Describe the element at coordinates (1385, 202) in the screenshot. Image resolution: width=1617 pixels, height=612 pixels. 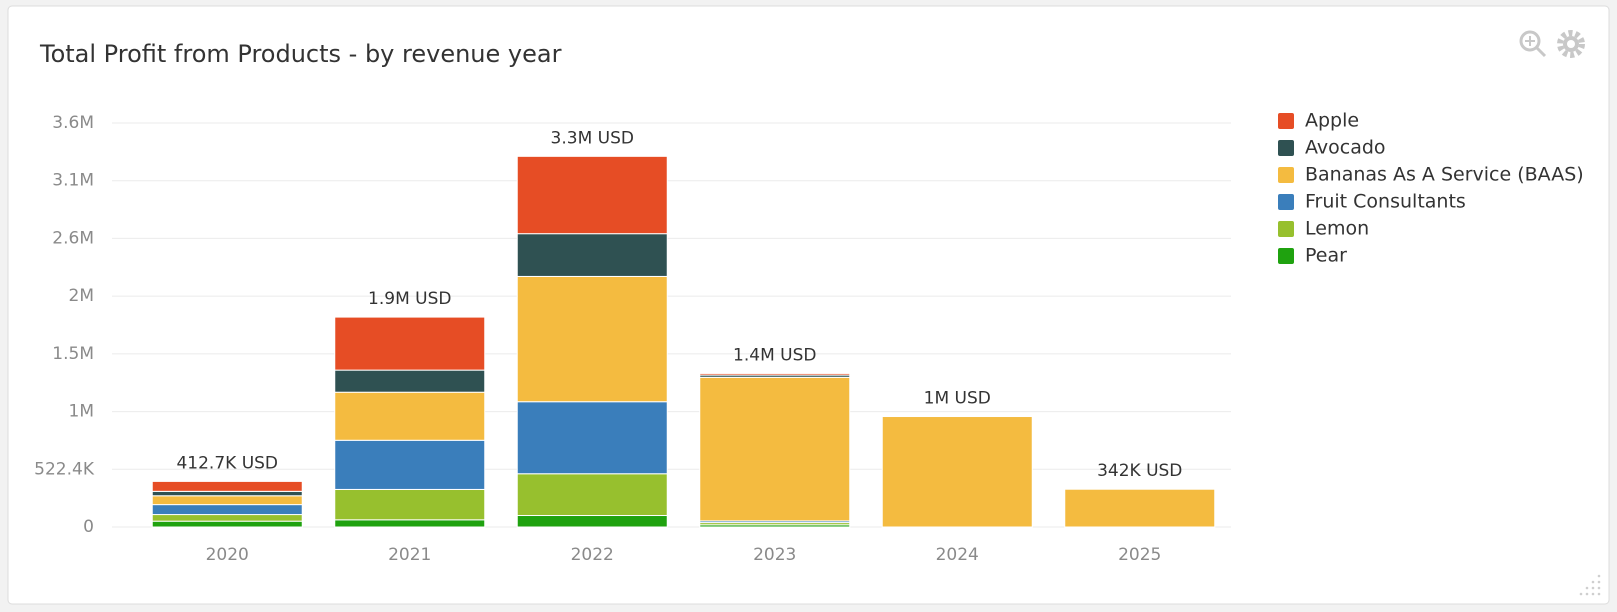
I see `legend-label: Fruit Consultants` at that location.